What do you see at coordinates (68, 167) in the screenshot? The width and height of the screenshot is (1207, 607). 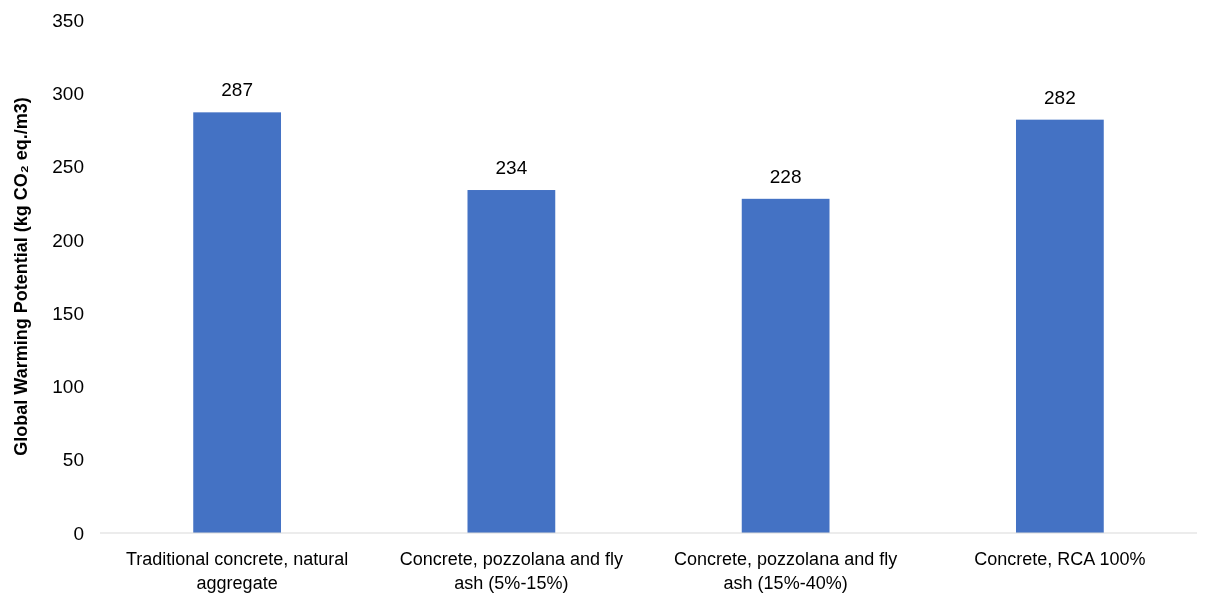 I see `y-tick-label: 250` at bounding box center [68, 167].